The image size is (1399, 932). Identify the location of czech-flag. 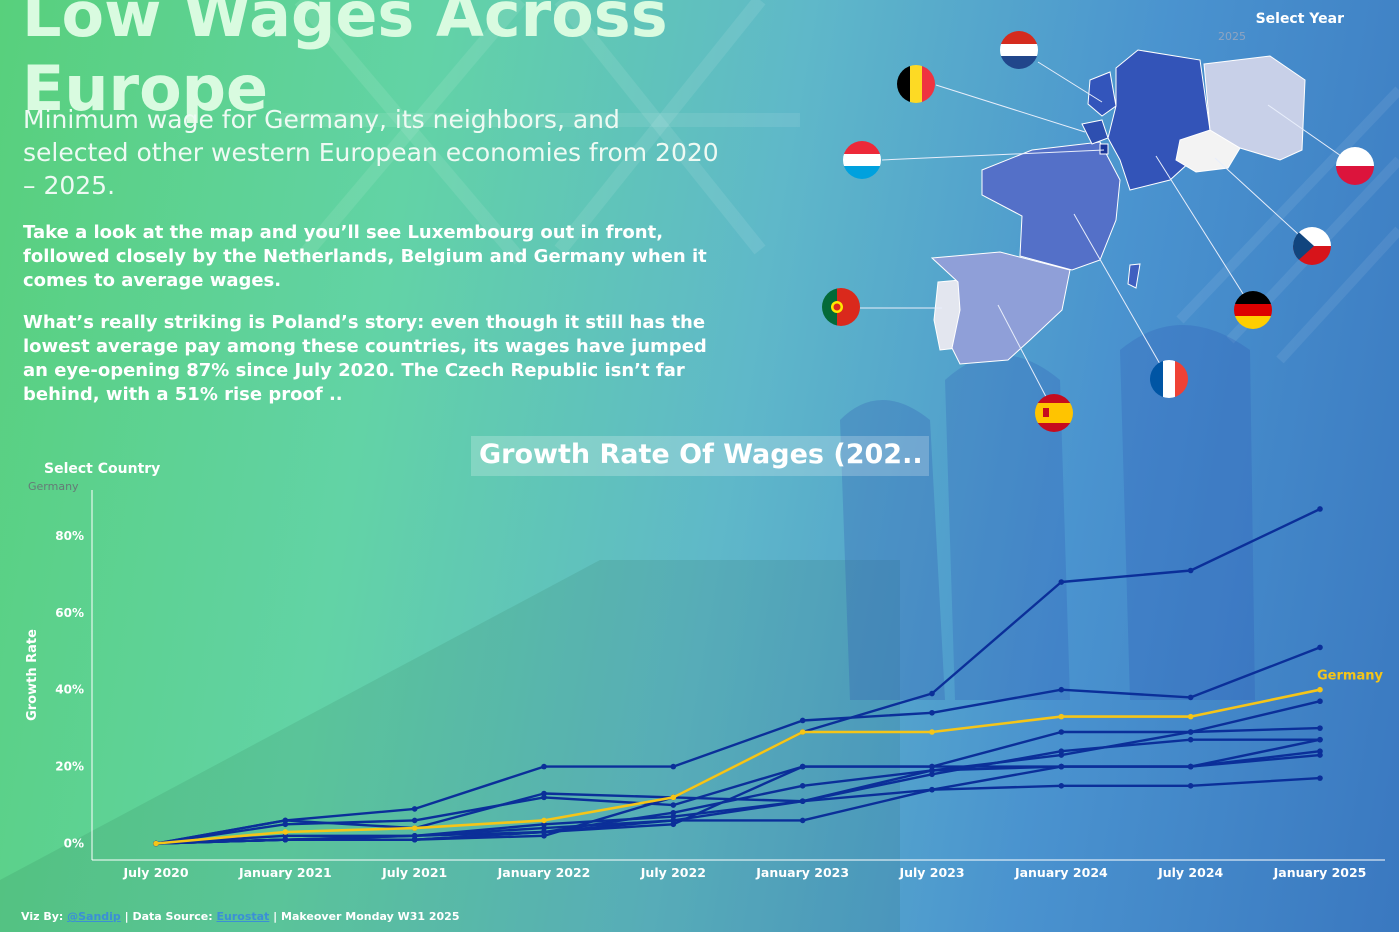
(1312, 246).